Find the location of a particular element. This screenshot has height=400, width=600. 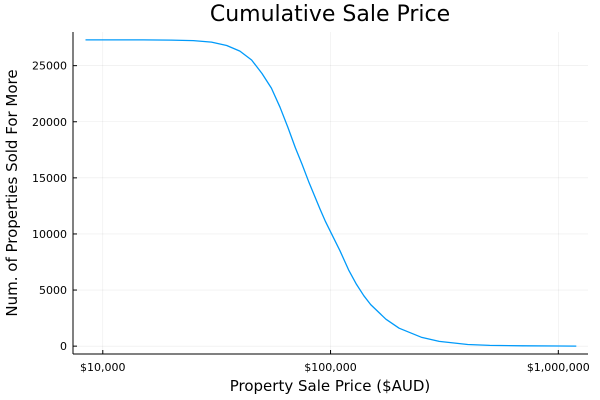

y-tick-label: 25000 is located at coordinates (49, 66).